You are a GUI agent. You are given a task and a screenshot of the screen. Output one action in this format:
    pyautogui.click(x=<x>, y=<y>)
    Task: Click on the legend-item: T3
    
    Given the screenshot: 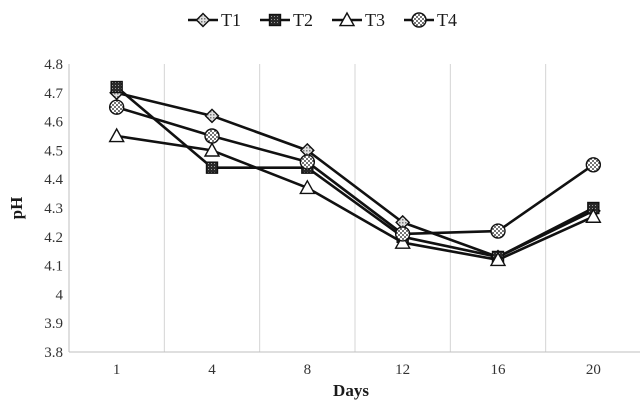 What is the action you would take?
    pyautogui.click(x=358, y=20)
    